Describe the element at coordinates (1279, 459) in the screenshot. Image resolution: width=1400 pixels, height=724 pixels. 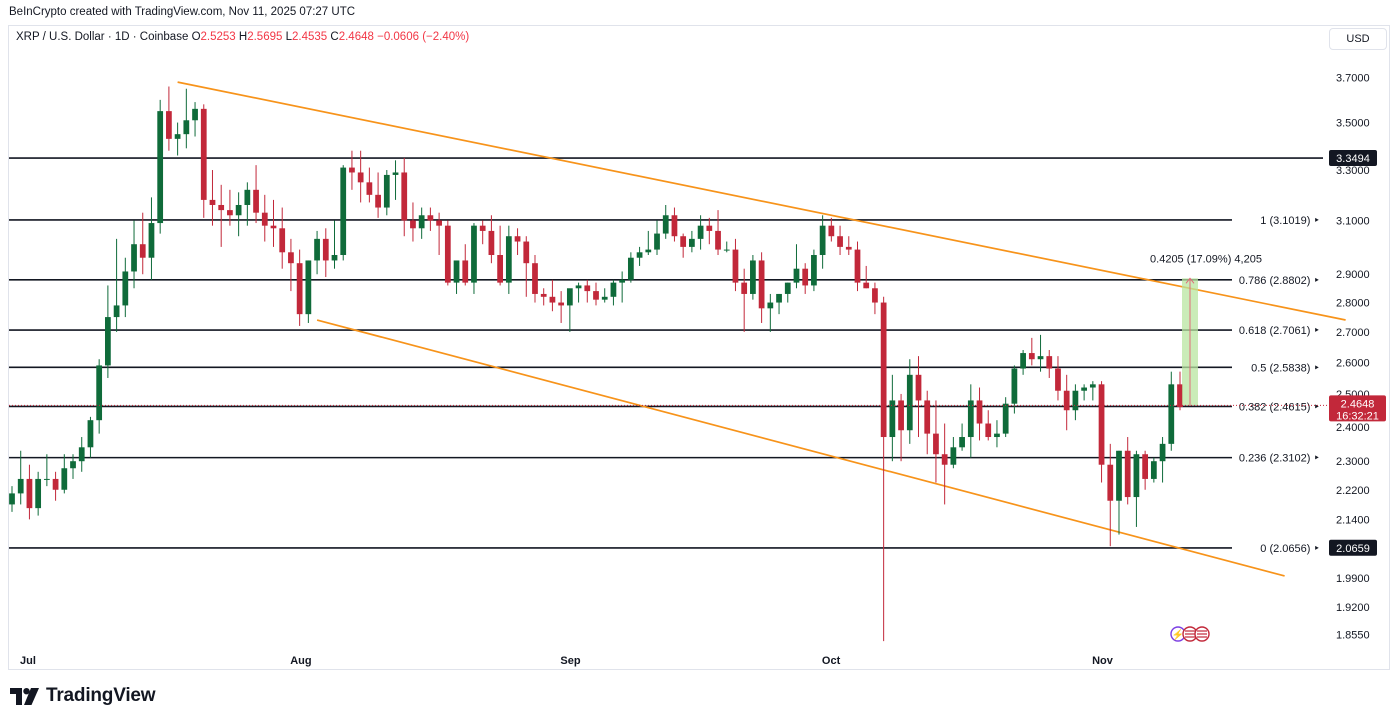
I see `fib-level-label: 0.236 (2.3102) ‣` at that location.